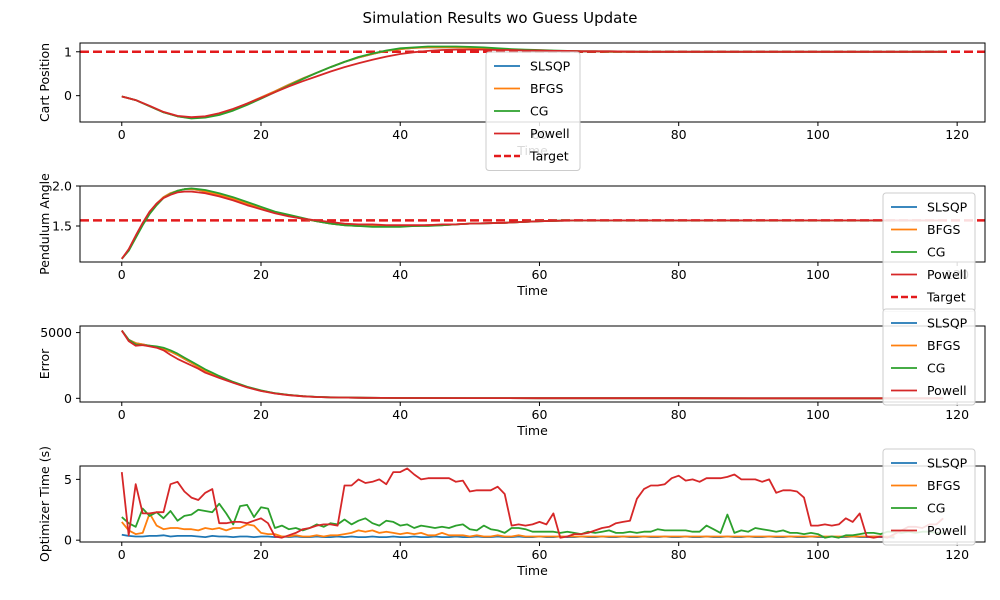  What do you see at coordinates (56, 332) in the screenshot?
I see `y-tick-label: 5000` at bounding box center [56, 332].